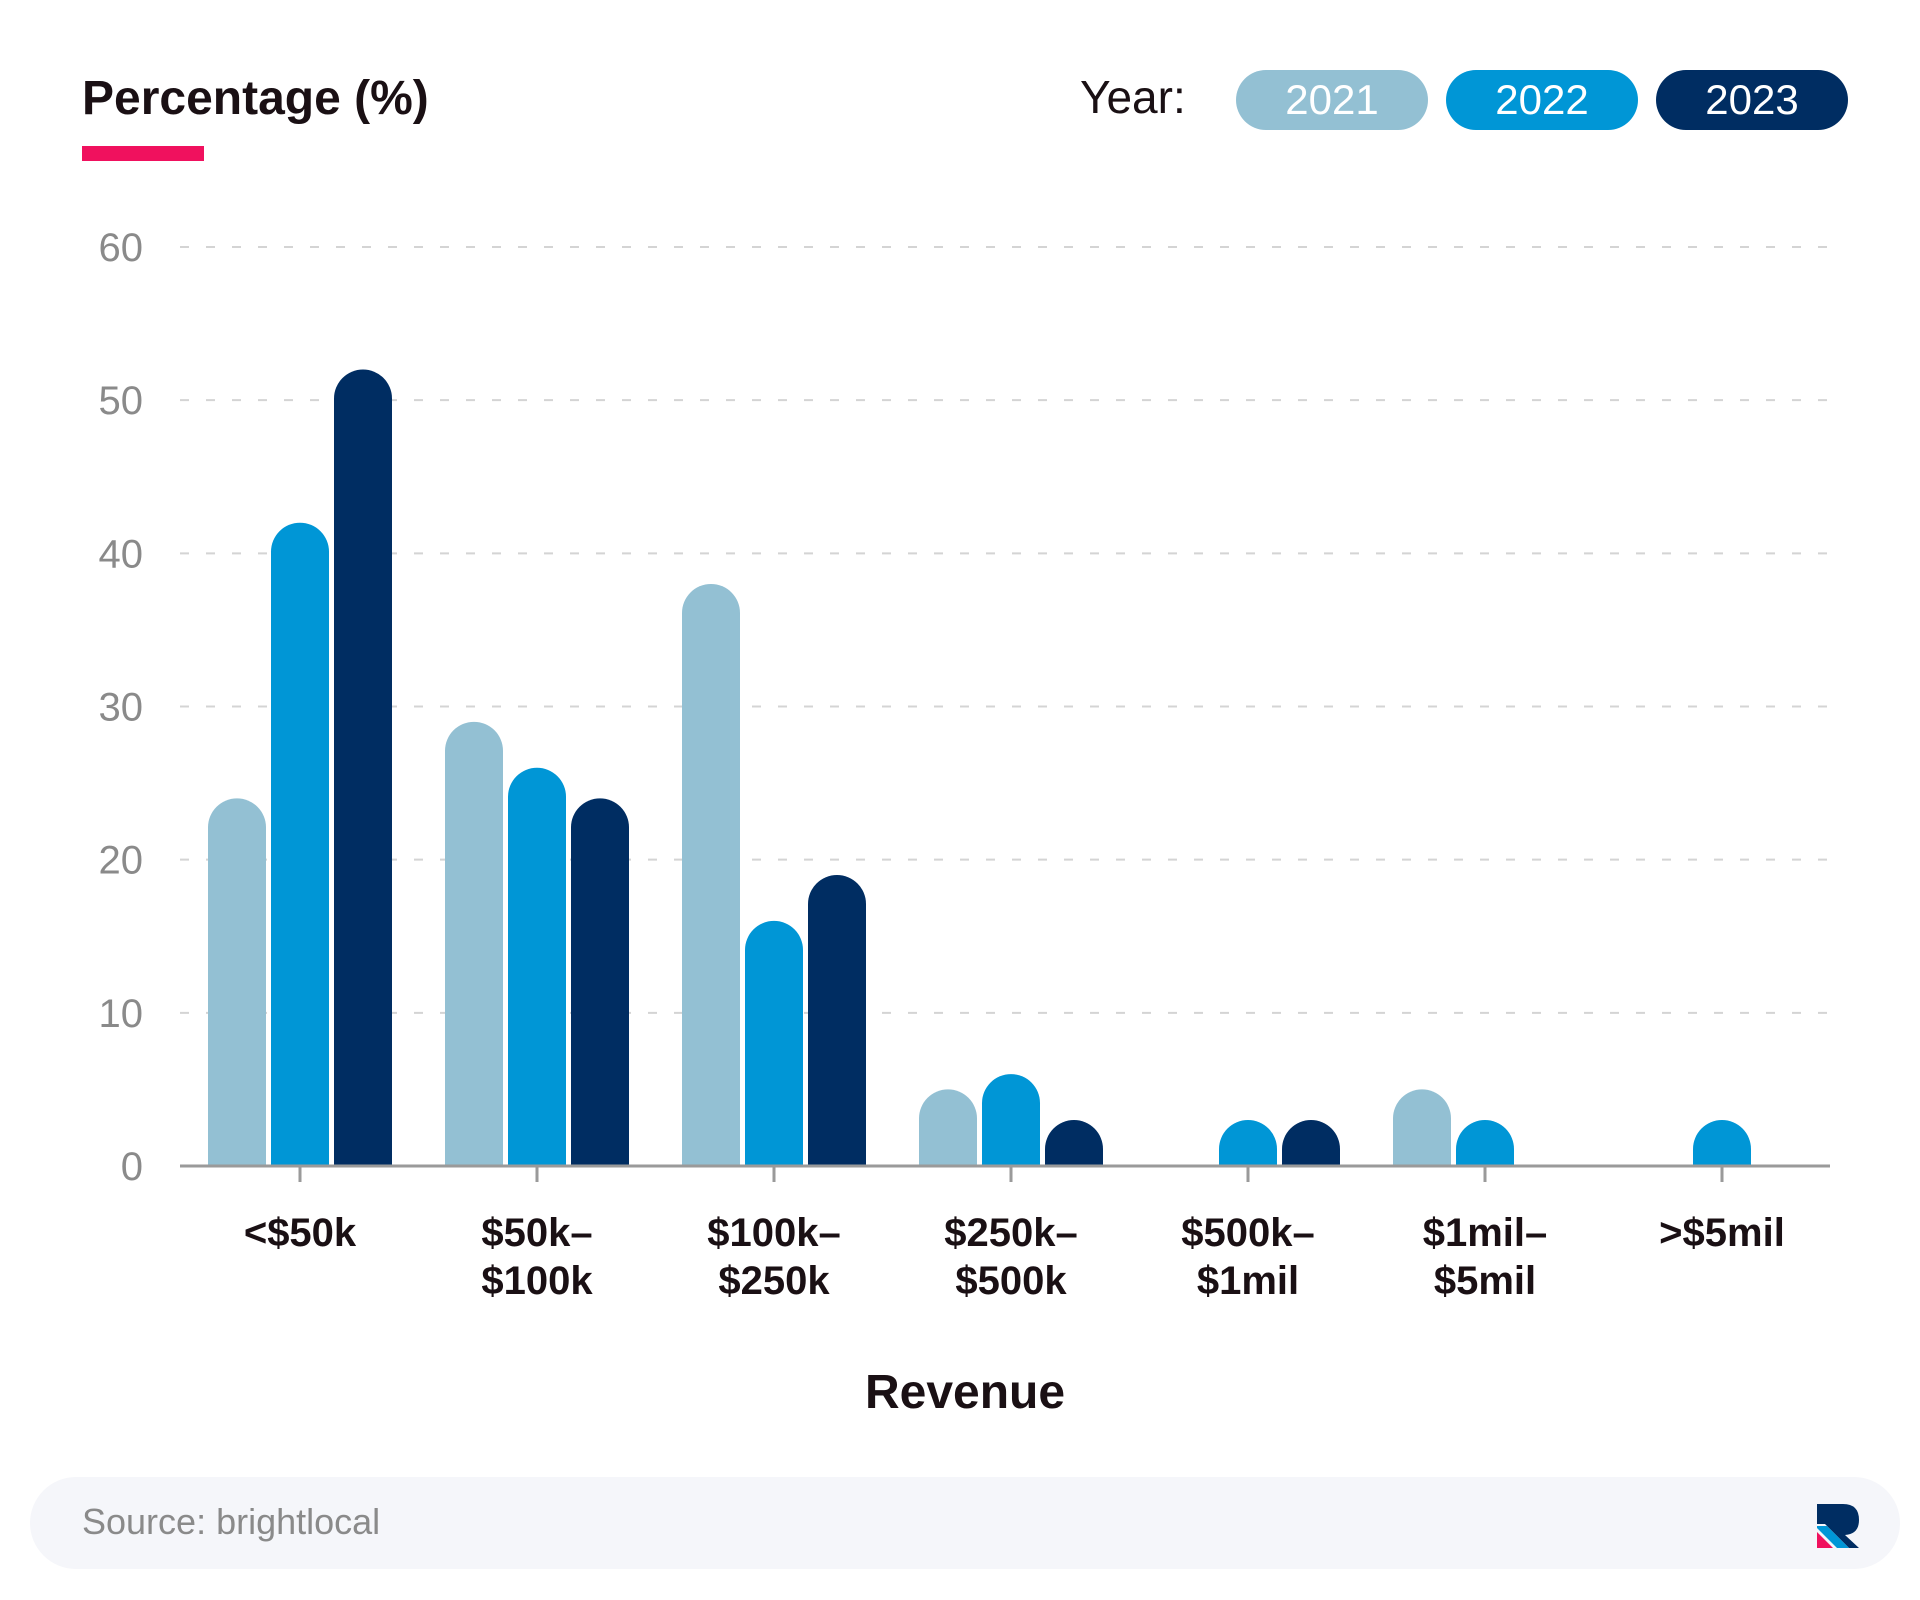 Image resolution: width=1920 pixels, height=1600 pixels. Describe the element at coordinates (1485, 1257) in the screenshot. I see `category-label: $1mil– $5mil` at that location.